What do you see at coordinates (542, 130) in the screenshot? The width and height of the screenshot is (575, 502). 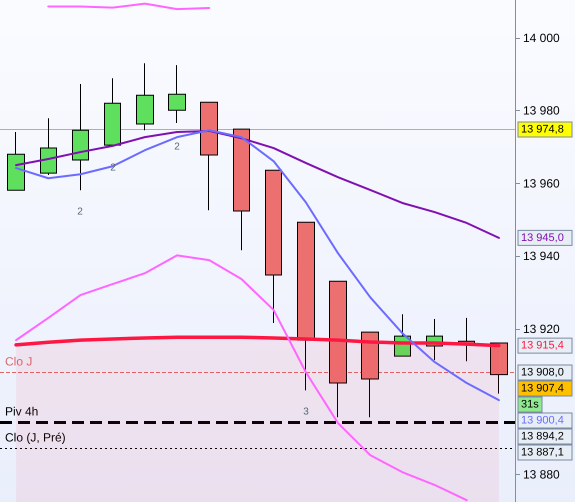 I see `text: 13 974,8` at bounding box center [542, 130].